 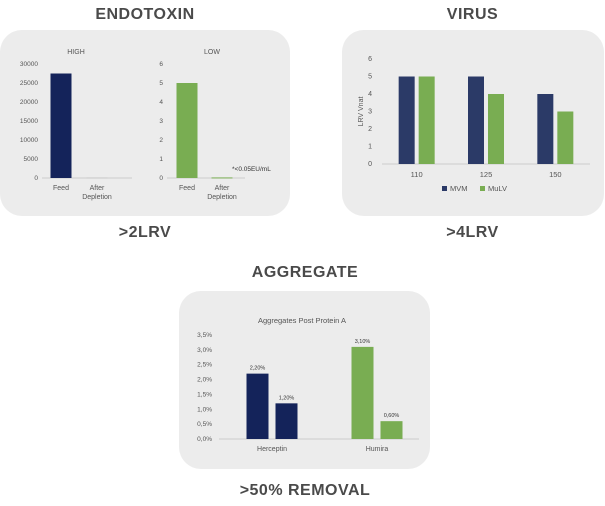 I want to click on chart-title: HIGH, so click(x=76, y=52).